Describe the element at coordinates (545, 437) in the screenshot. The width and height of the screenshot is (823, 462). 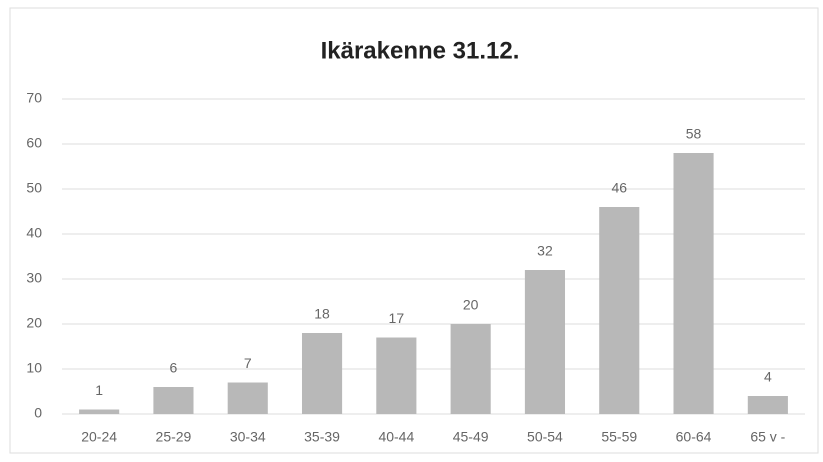
I see `x-tick-label: 50-54` at that location.